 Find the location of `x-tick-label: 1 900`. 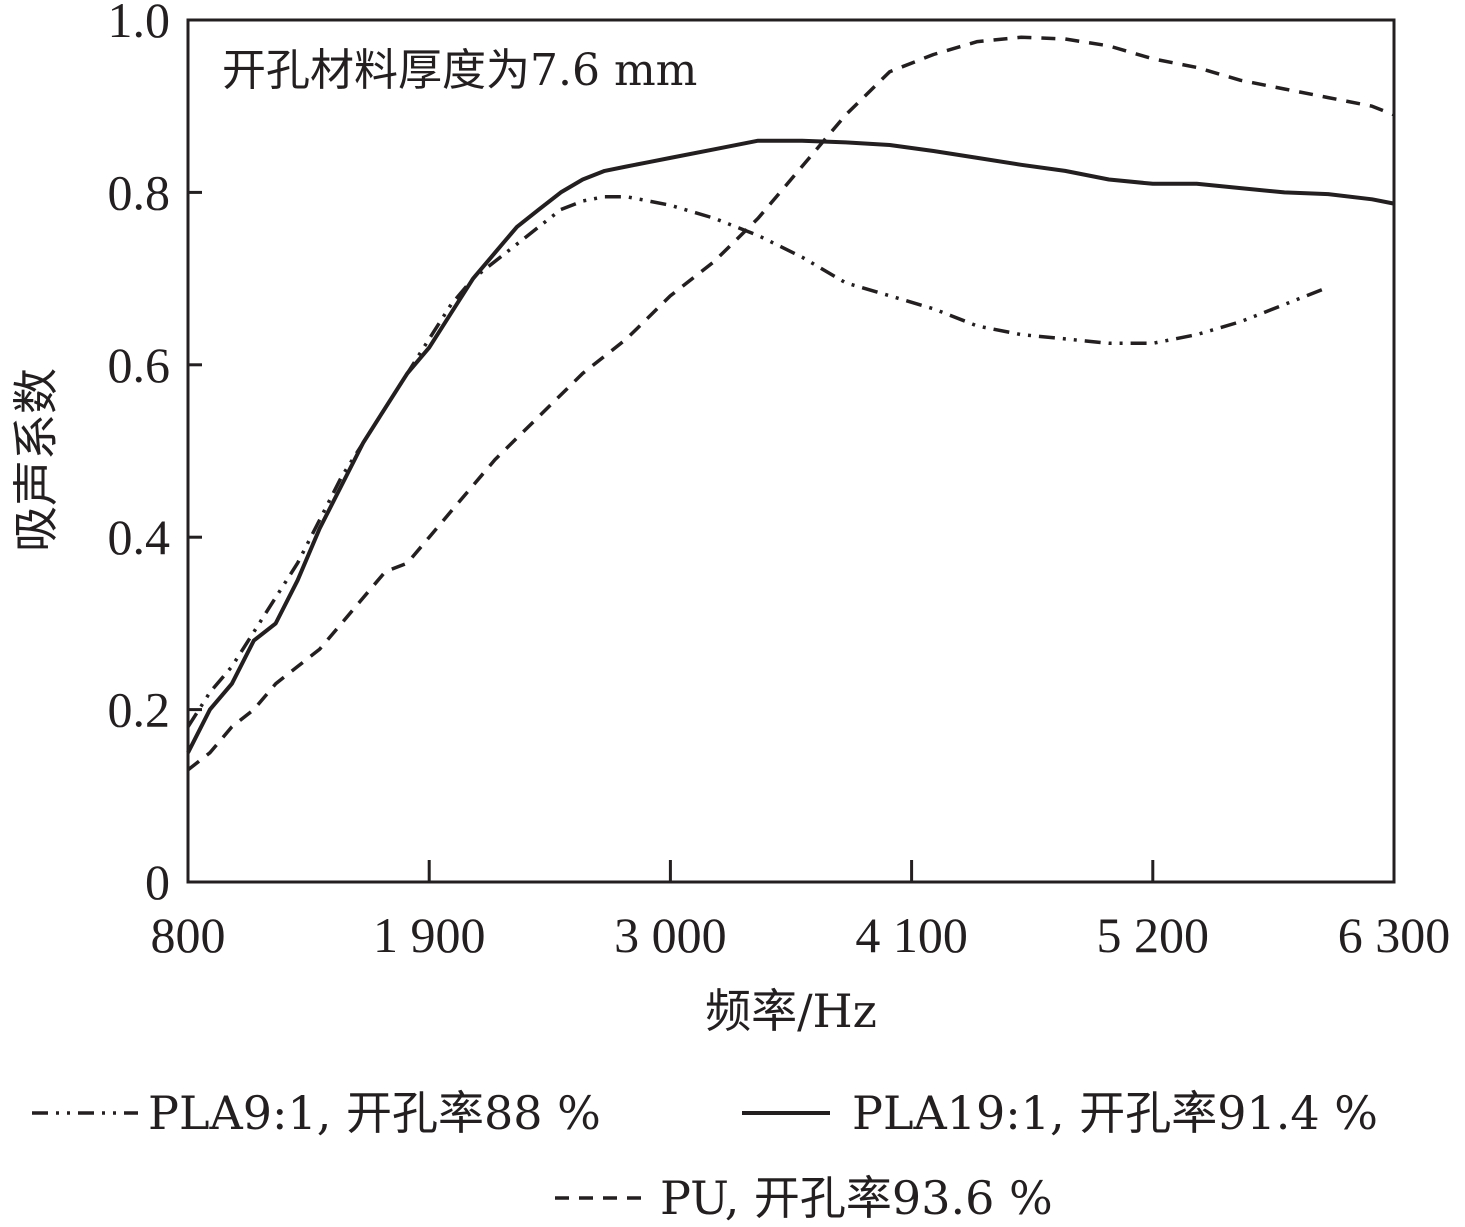

x-tick-label: 1 900 is located at coordinates (429, 935).